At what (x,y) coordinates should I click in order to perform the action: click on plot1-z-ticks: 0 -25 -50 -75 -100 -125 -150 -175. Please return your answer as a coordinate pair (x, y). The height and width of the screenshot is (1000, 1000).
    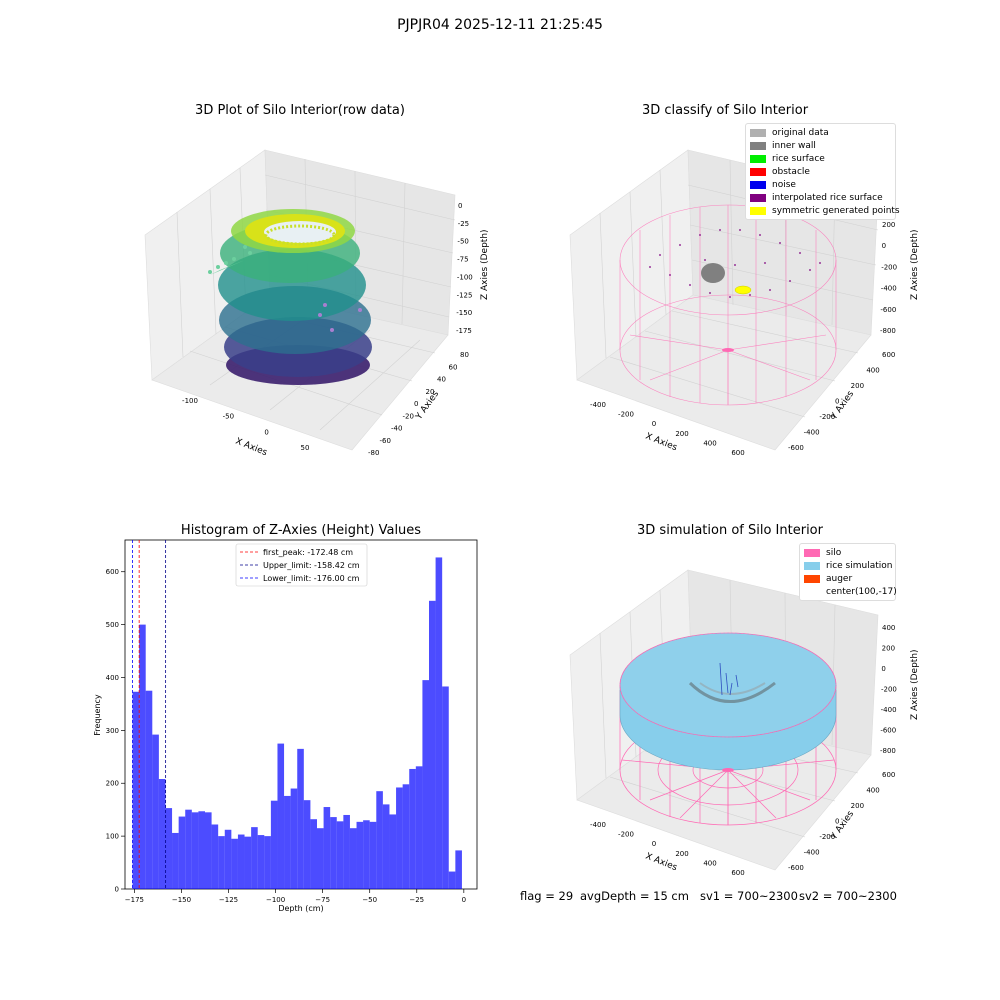
    Looking at the image, I should click on (464, 268).